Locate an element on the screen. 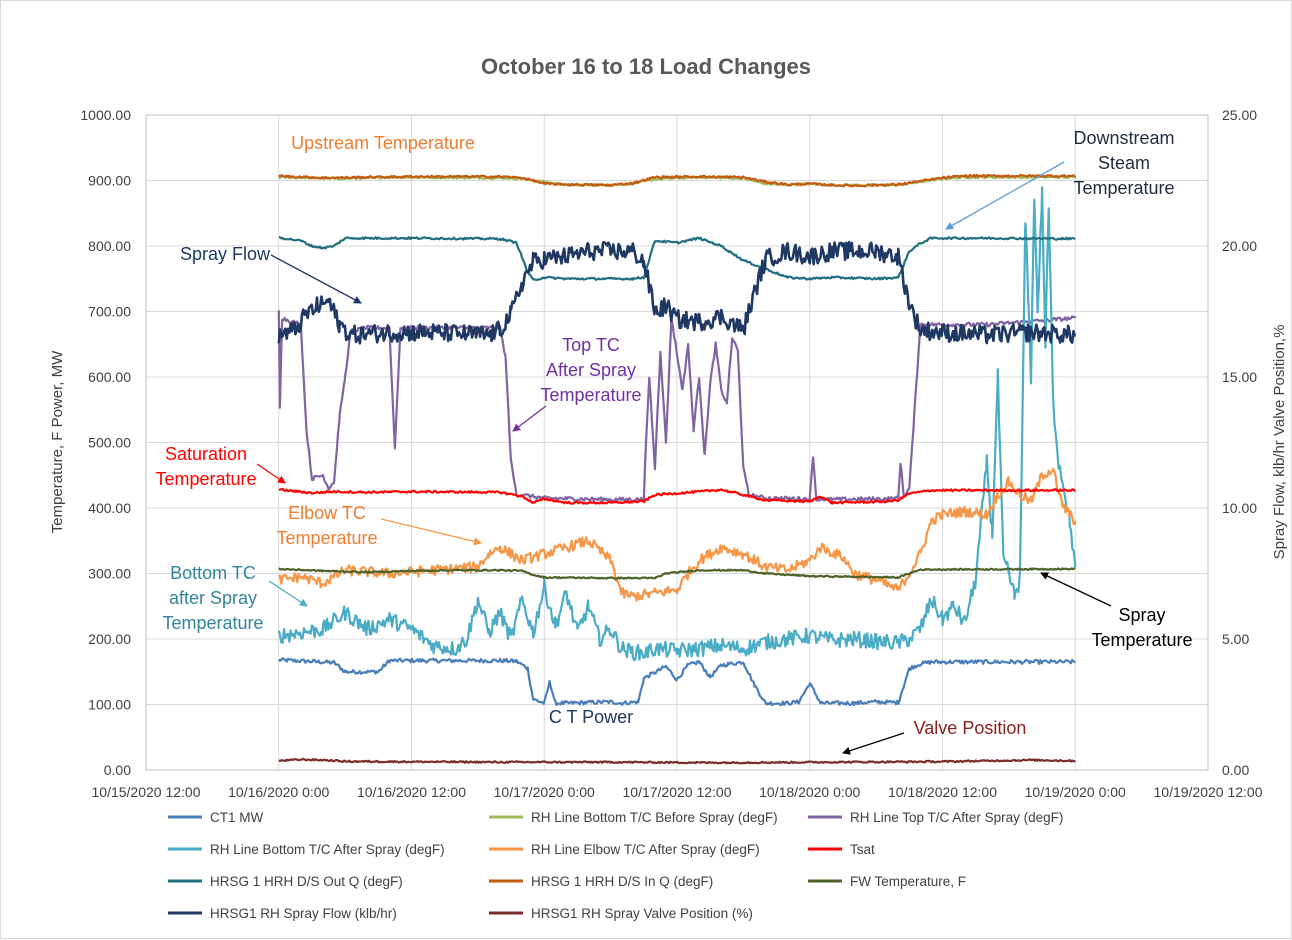 The image size is (1292, 940). x-tick-label: 10/18/2020 12:00 is located at coordinates (942, 792).